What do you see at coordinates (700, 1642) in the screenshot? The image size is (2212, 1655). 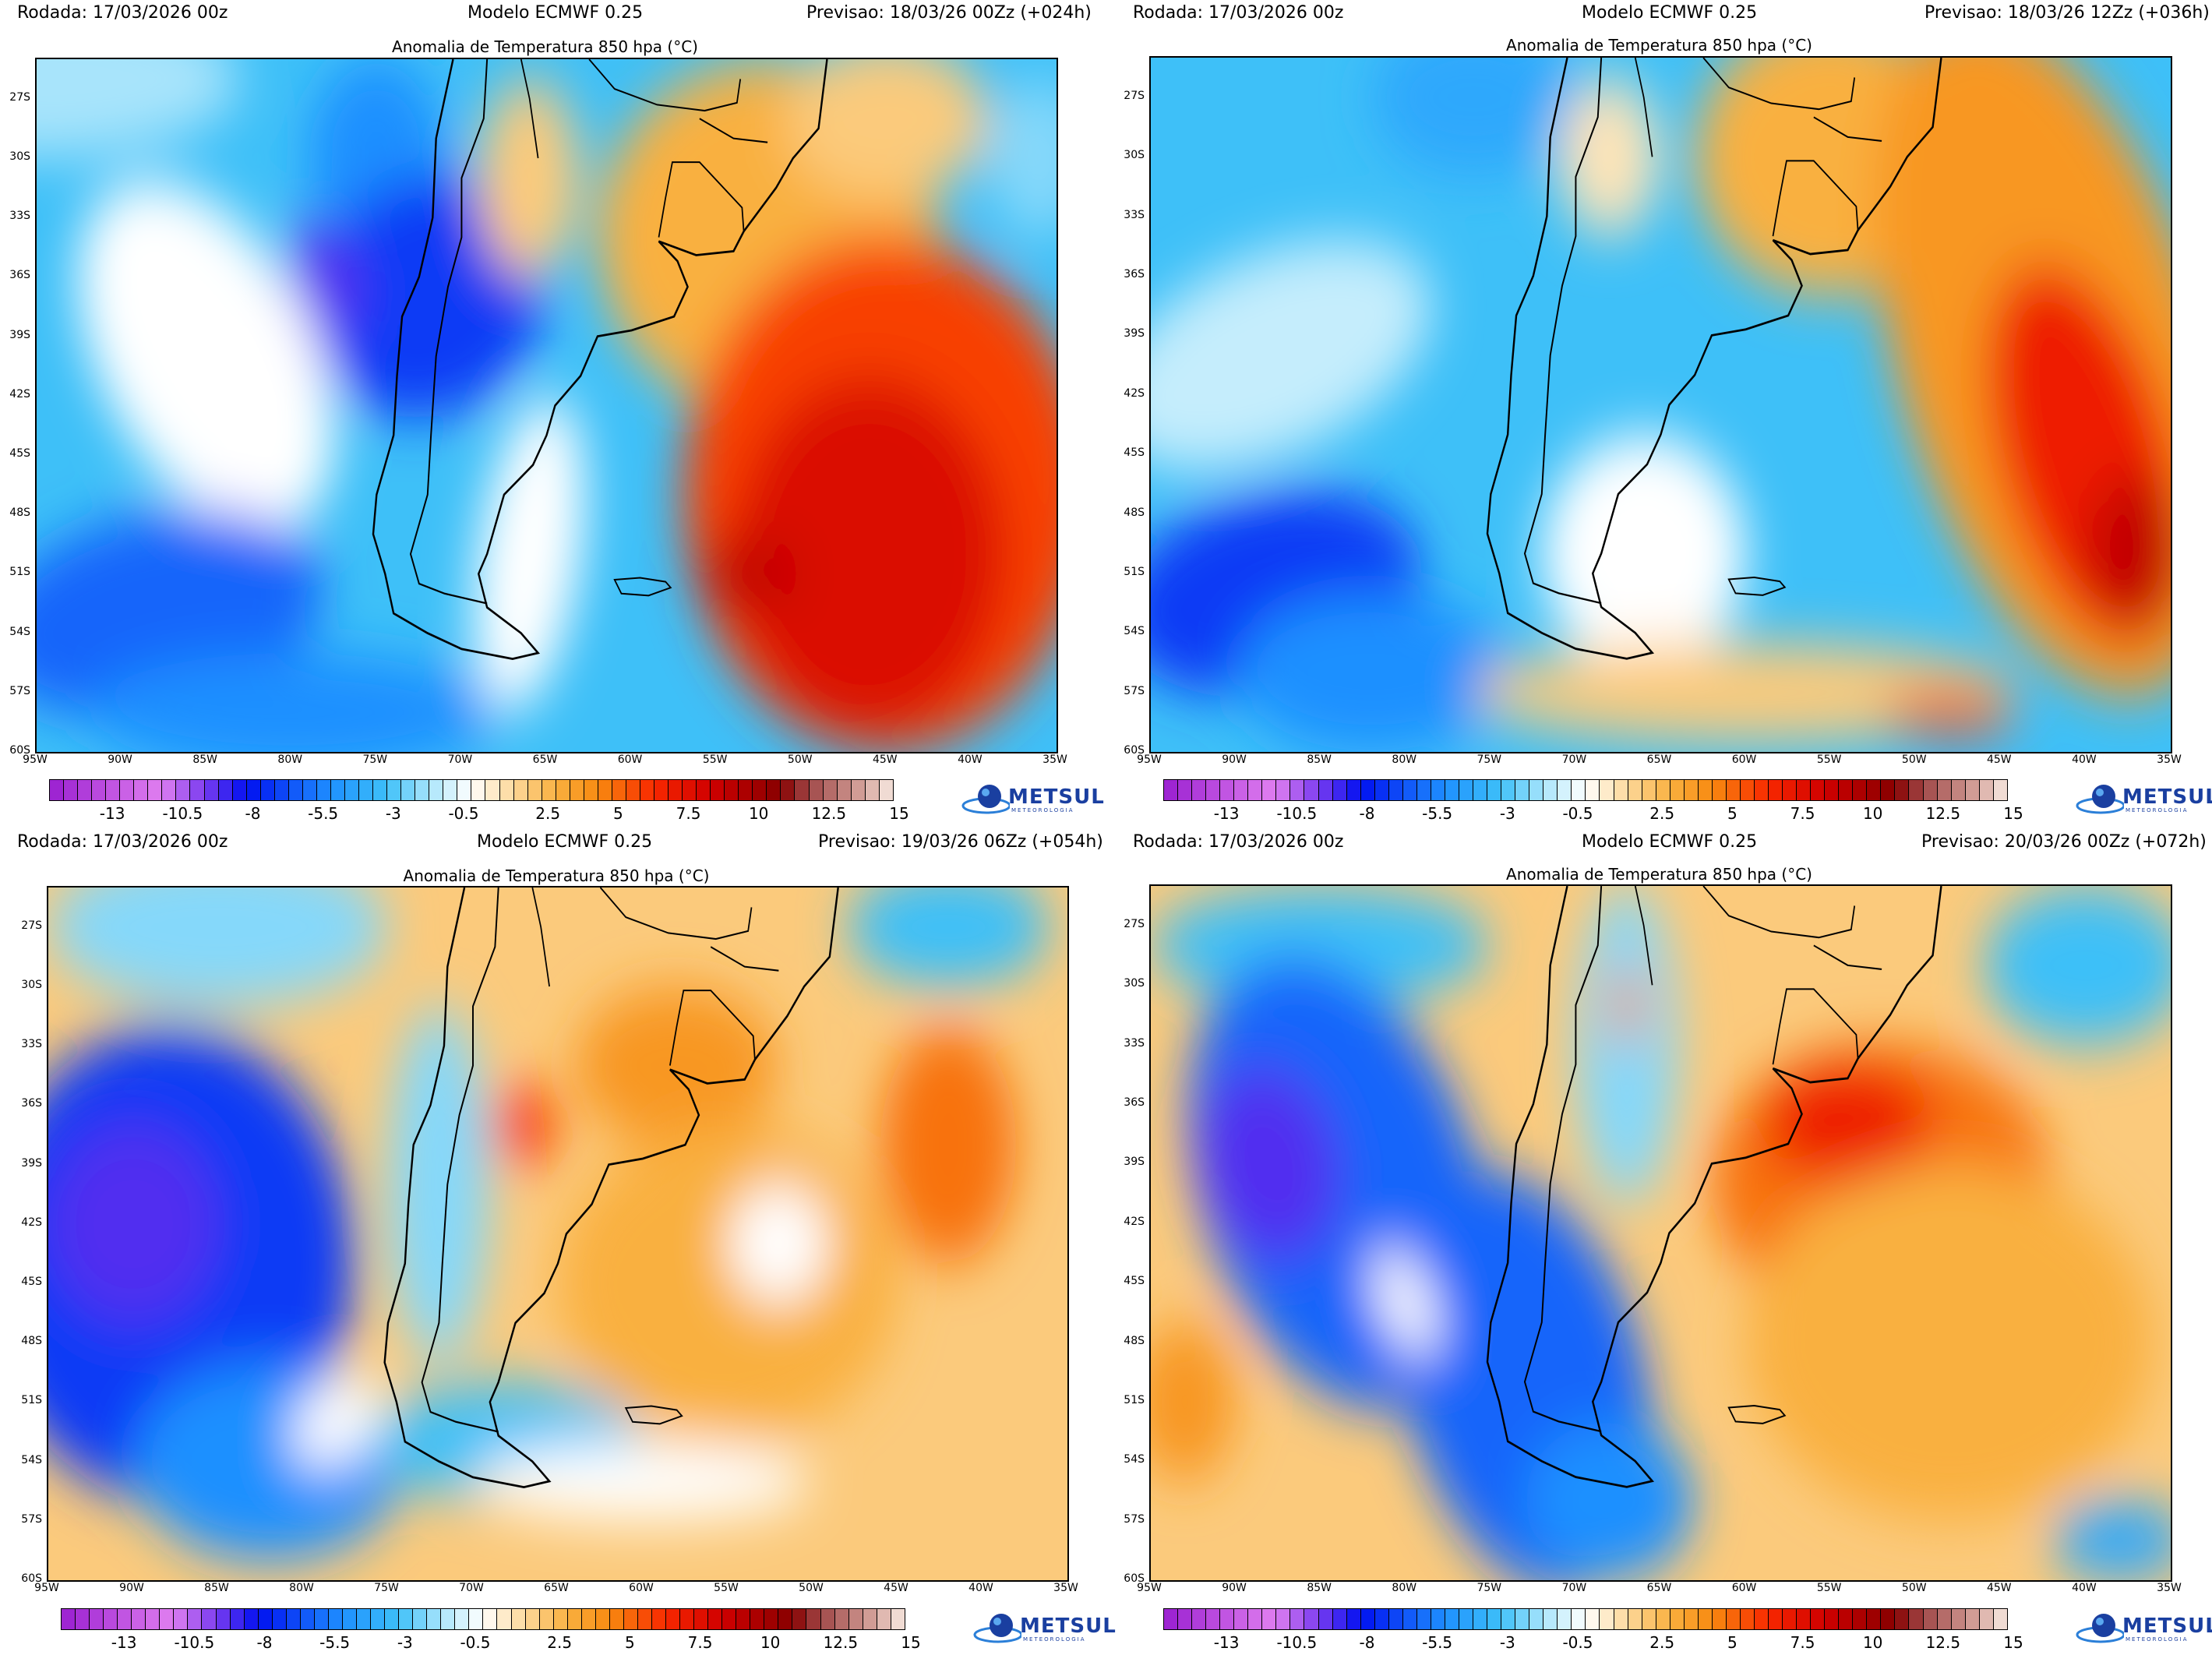 I see `colorbar-tick-label: 7.5` at bounding box center [700, 1642].